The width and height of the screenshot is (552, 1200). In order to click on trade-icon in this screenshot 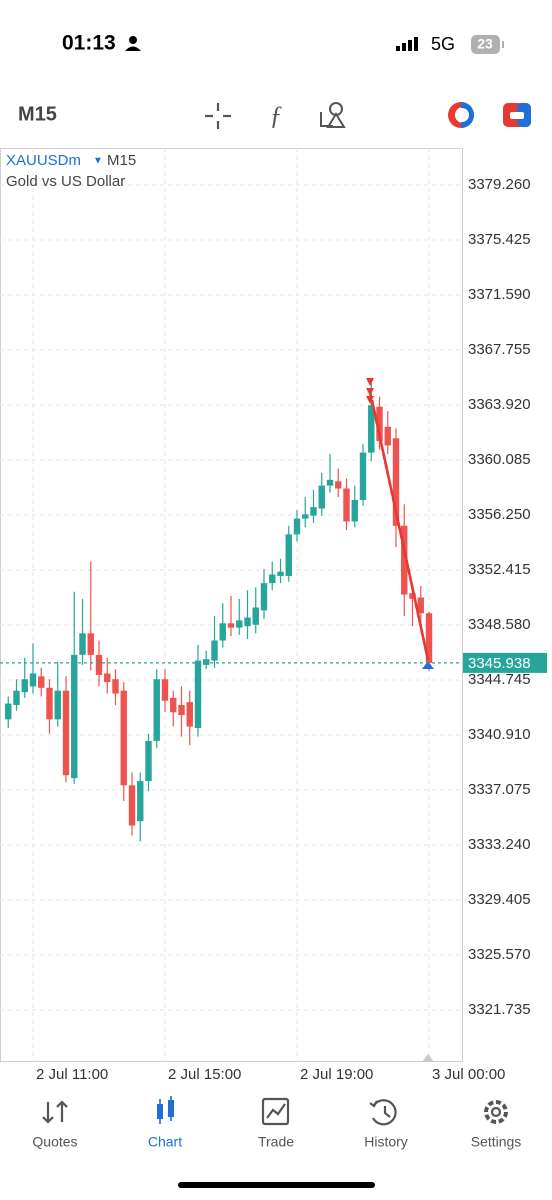, I will do `click(275, 1111)`.